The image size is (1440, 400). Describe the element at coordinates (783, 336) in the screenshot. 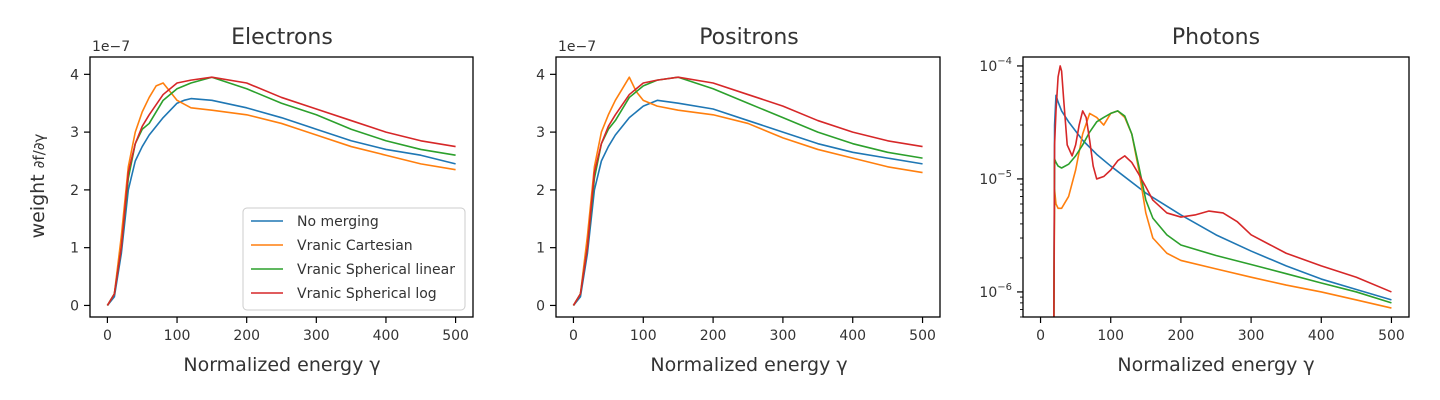

I see `positrons-x-tick-label: 300` at that location.